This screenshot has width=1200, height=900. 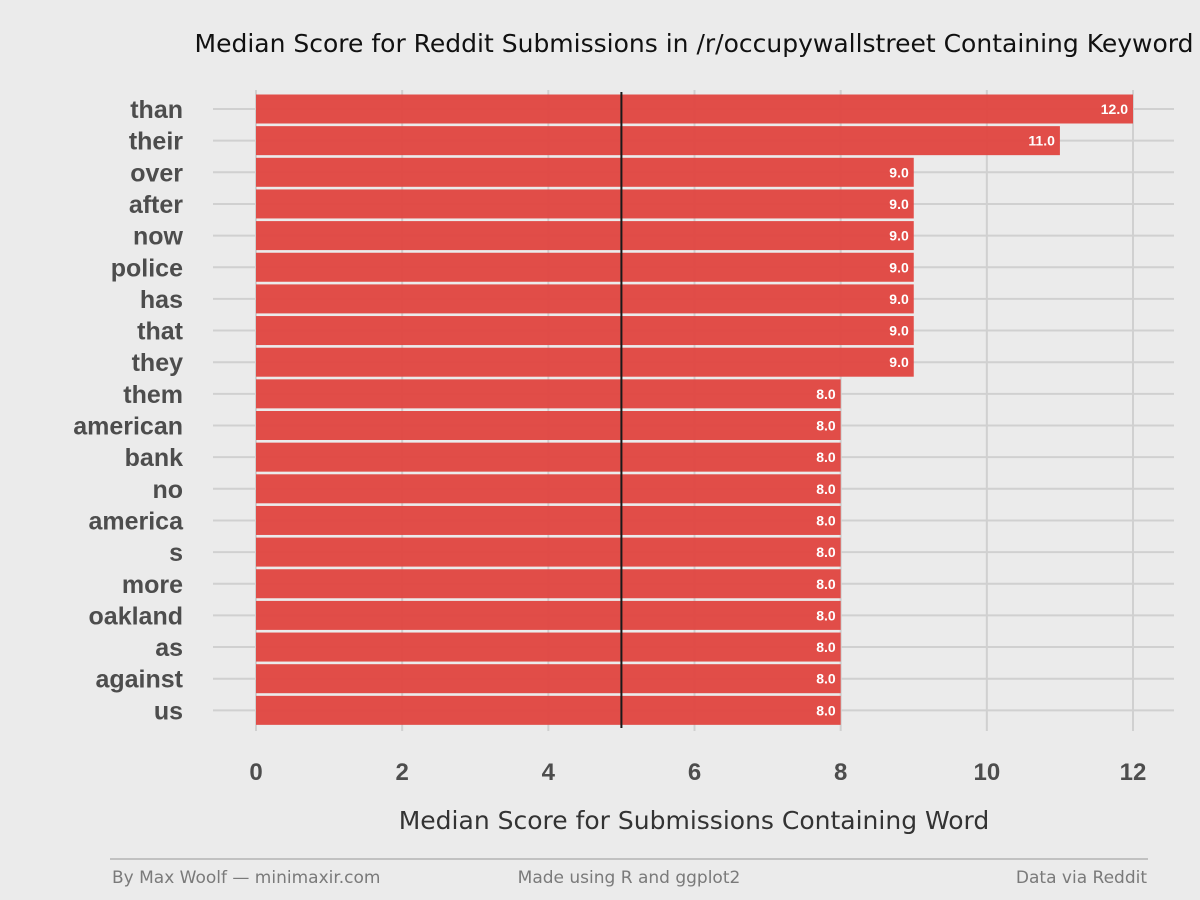 I want to click on bar-value-label: 12.0, so click(x=1114, y=109).